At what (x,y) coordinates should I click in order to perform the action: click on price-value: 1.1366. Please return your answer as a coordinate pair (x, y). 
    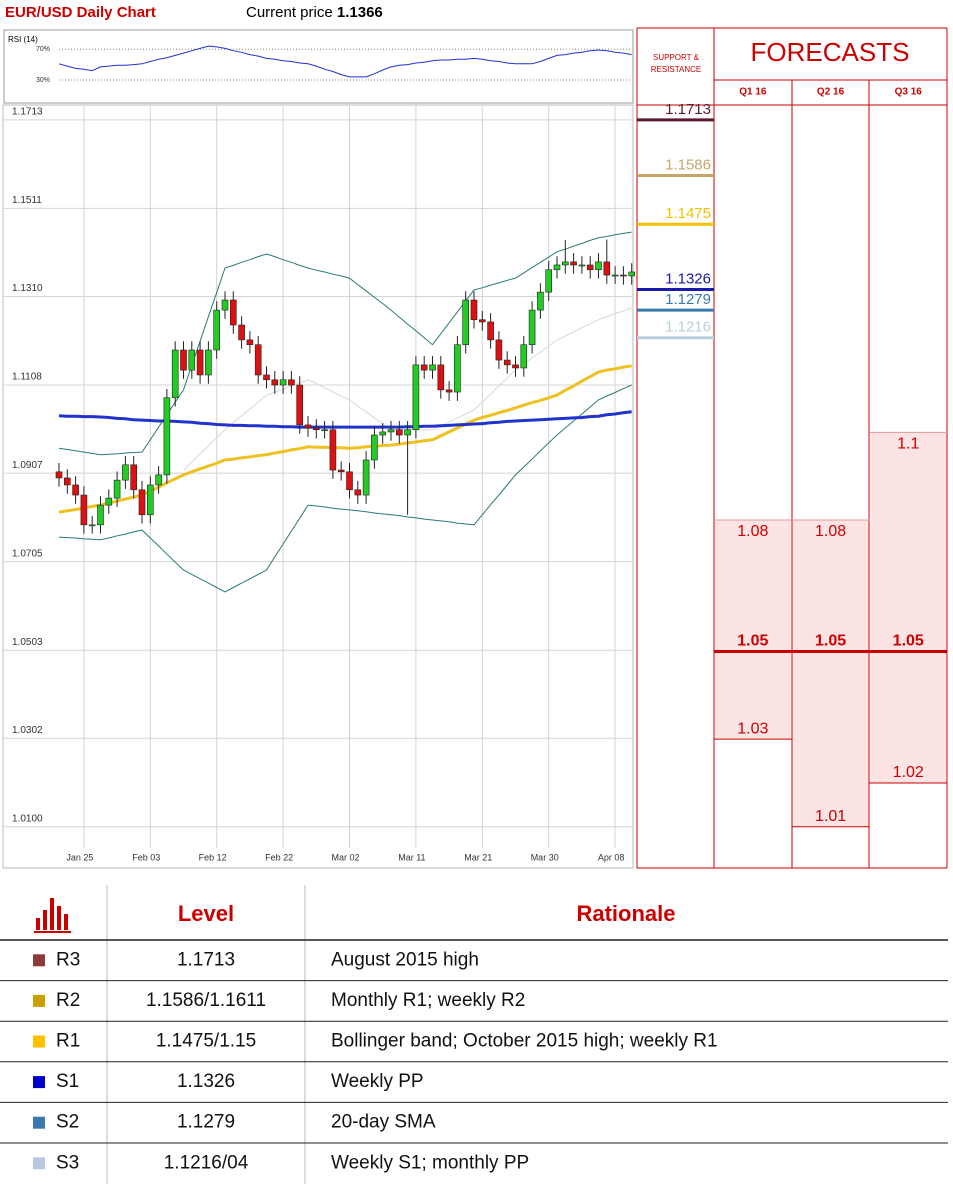
    Looking at the image, I should click on (360, 12).